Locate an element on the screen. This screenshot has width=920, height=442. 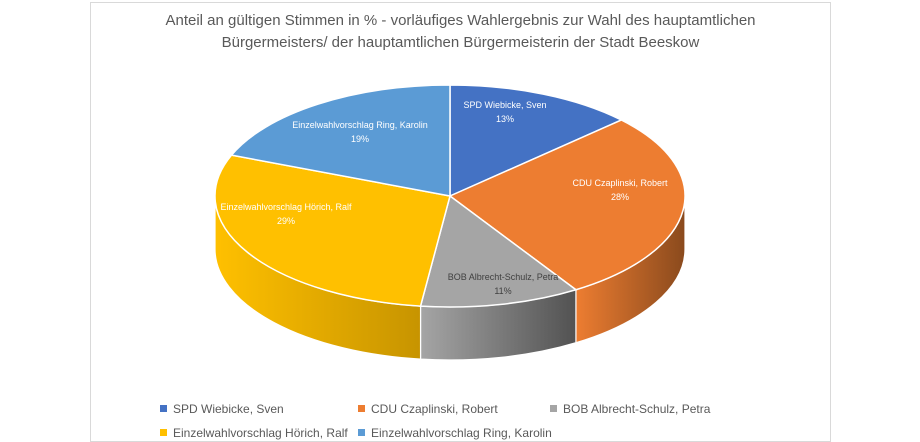
data-label-value-3: 11% is located at coordinates (502, 291).